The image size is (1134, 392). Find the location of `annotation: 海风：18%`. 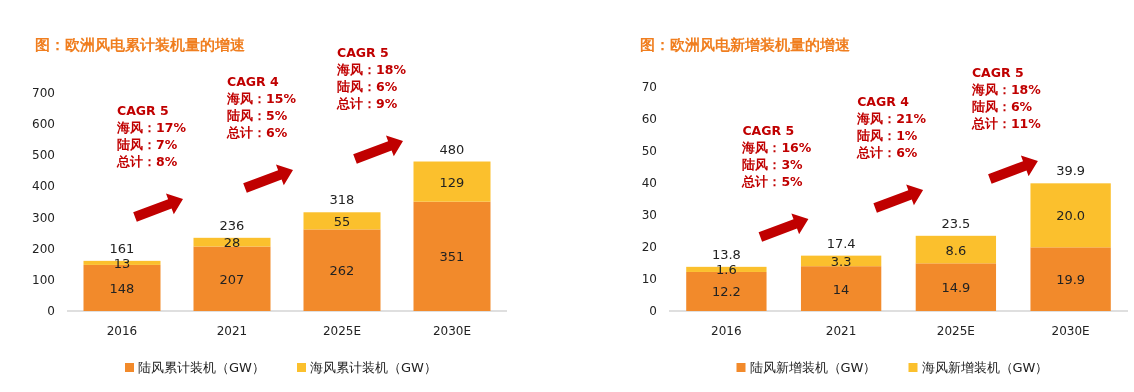

annotation: 海风：18% is located at coordinates (1006, 89).